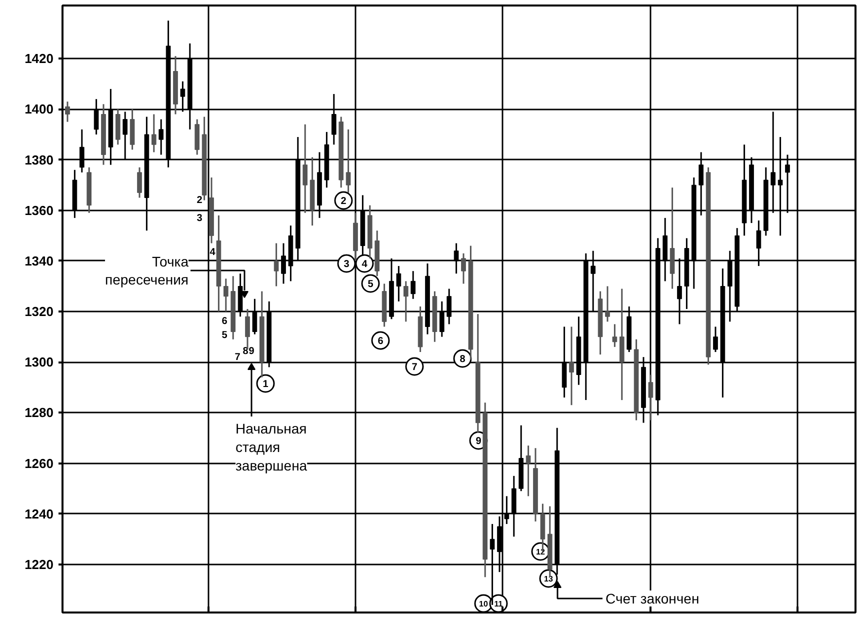 The height and width of the screenshot is (623, 866). Describe the element at coordinates (39, 109) in the screenshot. I see `y-tick-label: 1400` at that location.